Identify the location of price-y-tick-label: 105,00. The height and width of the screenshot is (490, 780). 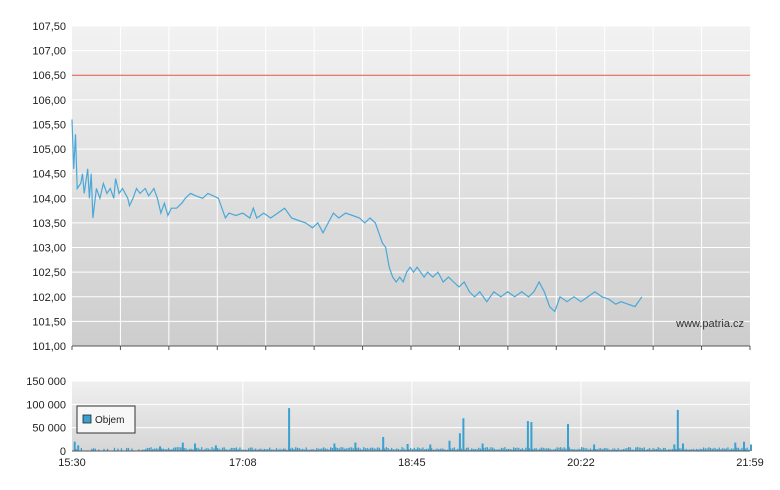
(49, 150).